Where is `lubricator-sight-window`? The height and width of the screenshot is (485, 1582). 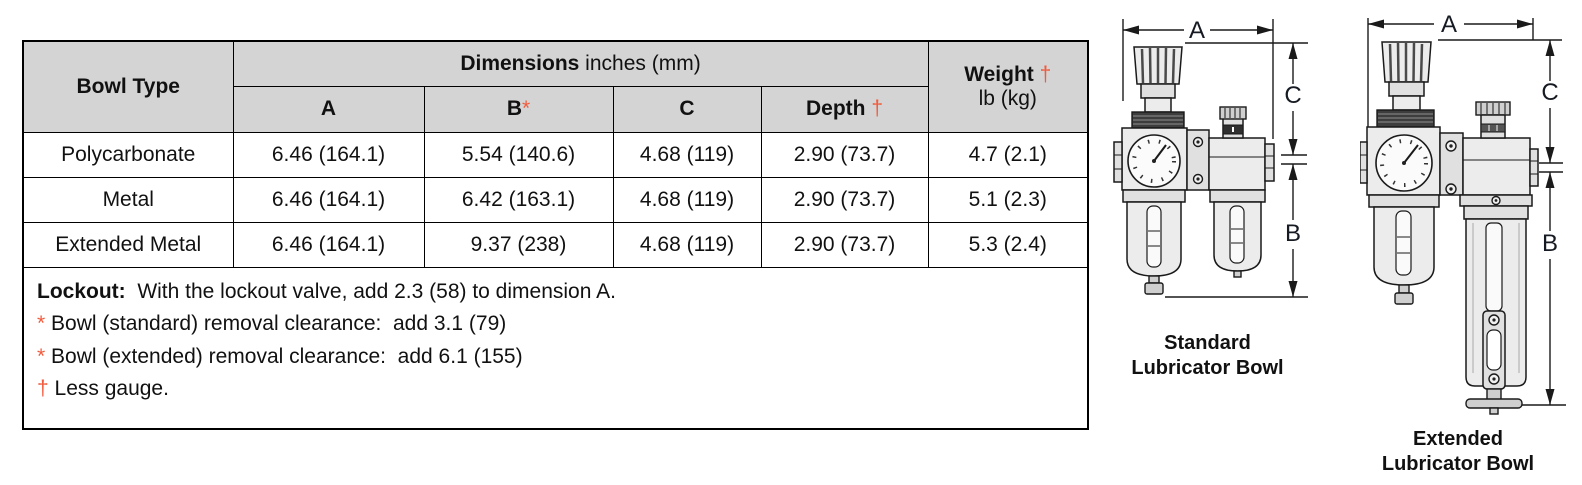
lubricator-sight-window is located at coordinates (1237, 234).